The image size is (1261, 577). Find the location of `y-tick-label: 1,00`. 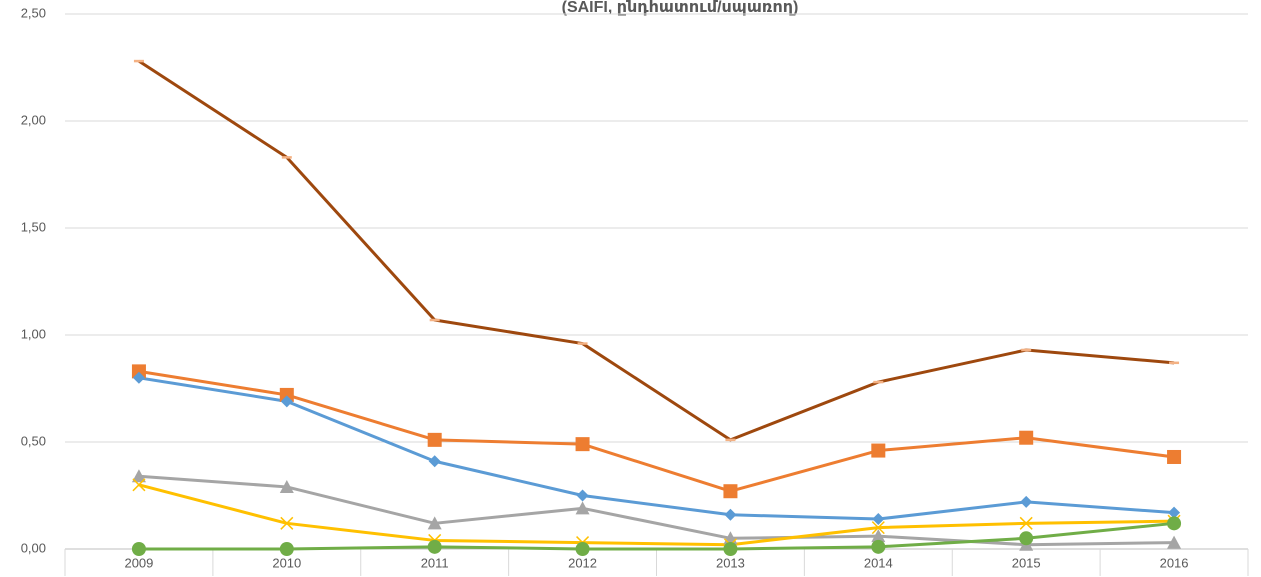

y-tick-label: 1,00 is located at coordinates (33, 333).